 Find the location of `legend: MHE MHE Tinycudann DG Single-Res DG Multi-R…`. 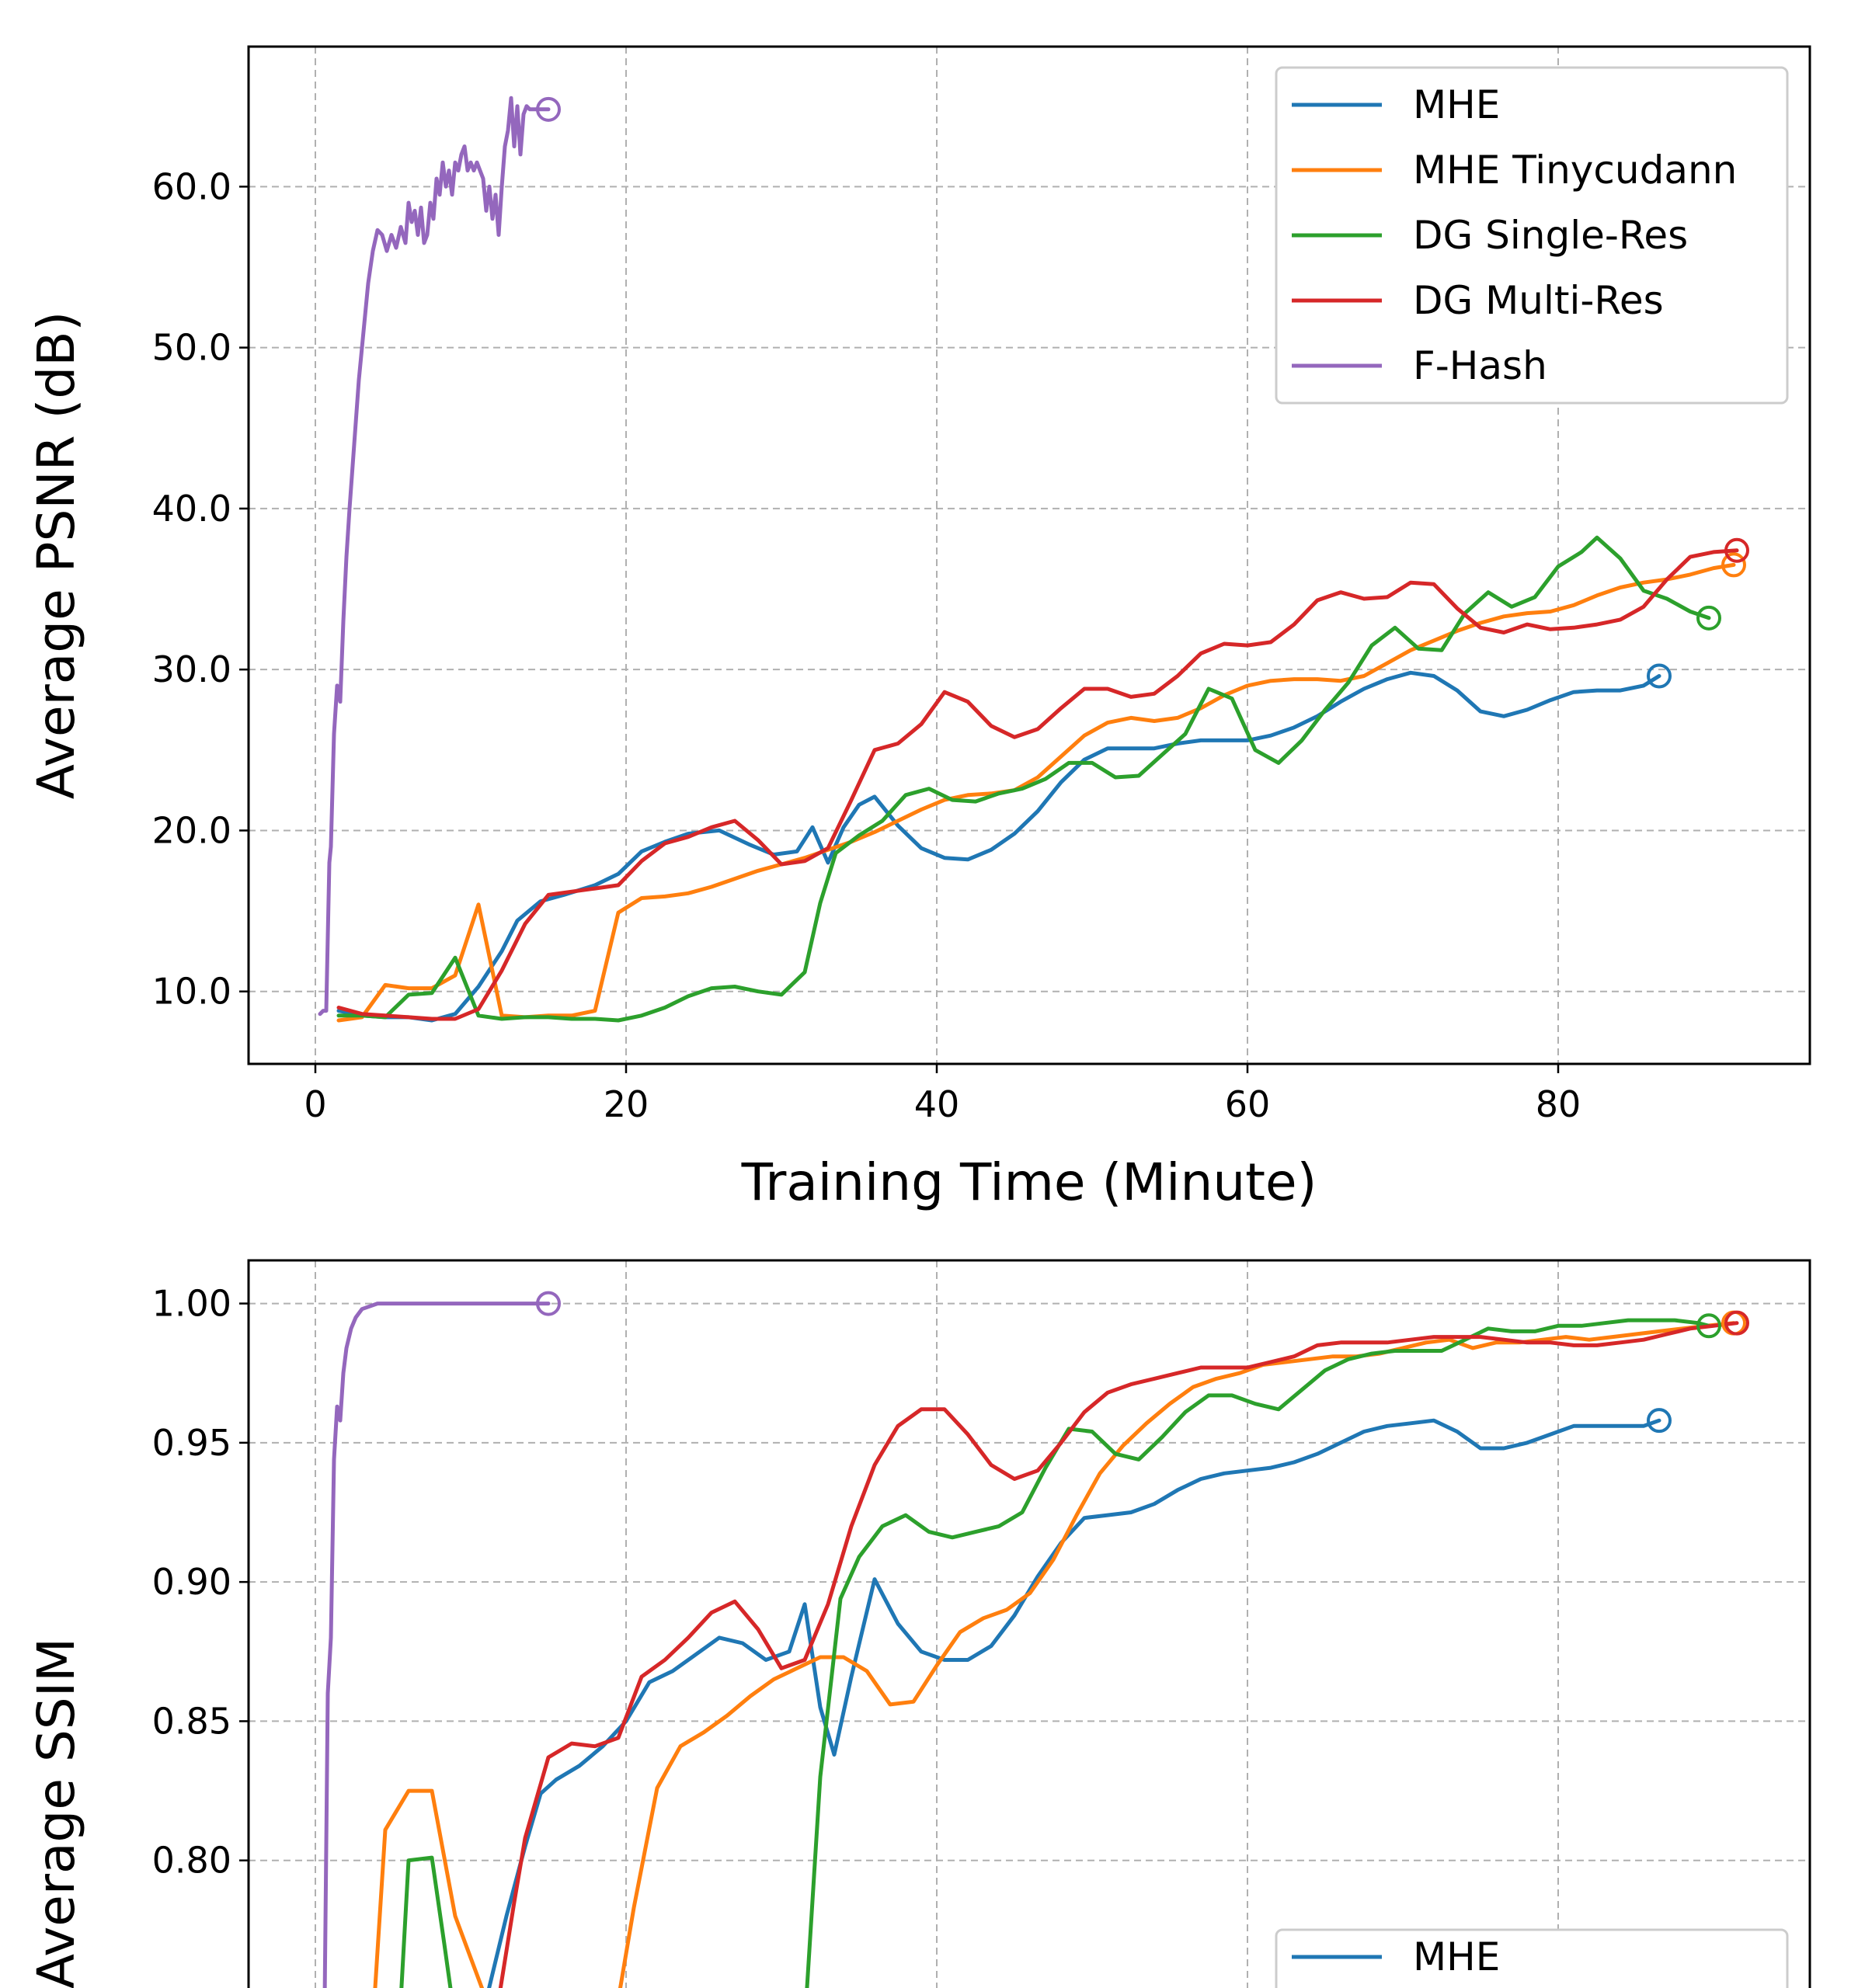

legend: MHE MHE Tinycudann DG Single-Res DG Multi-R… is located at coordinates (1532, 235).